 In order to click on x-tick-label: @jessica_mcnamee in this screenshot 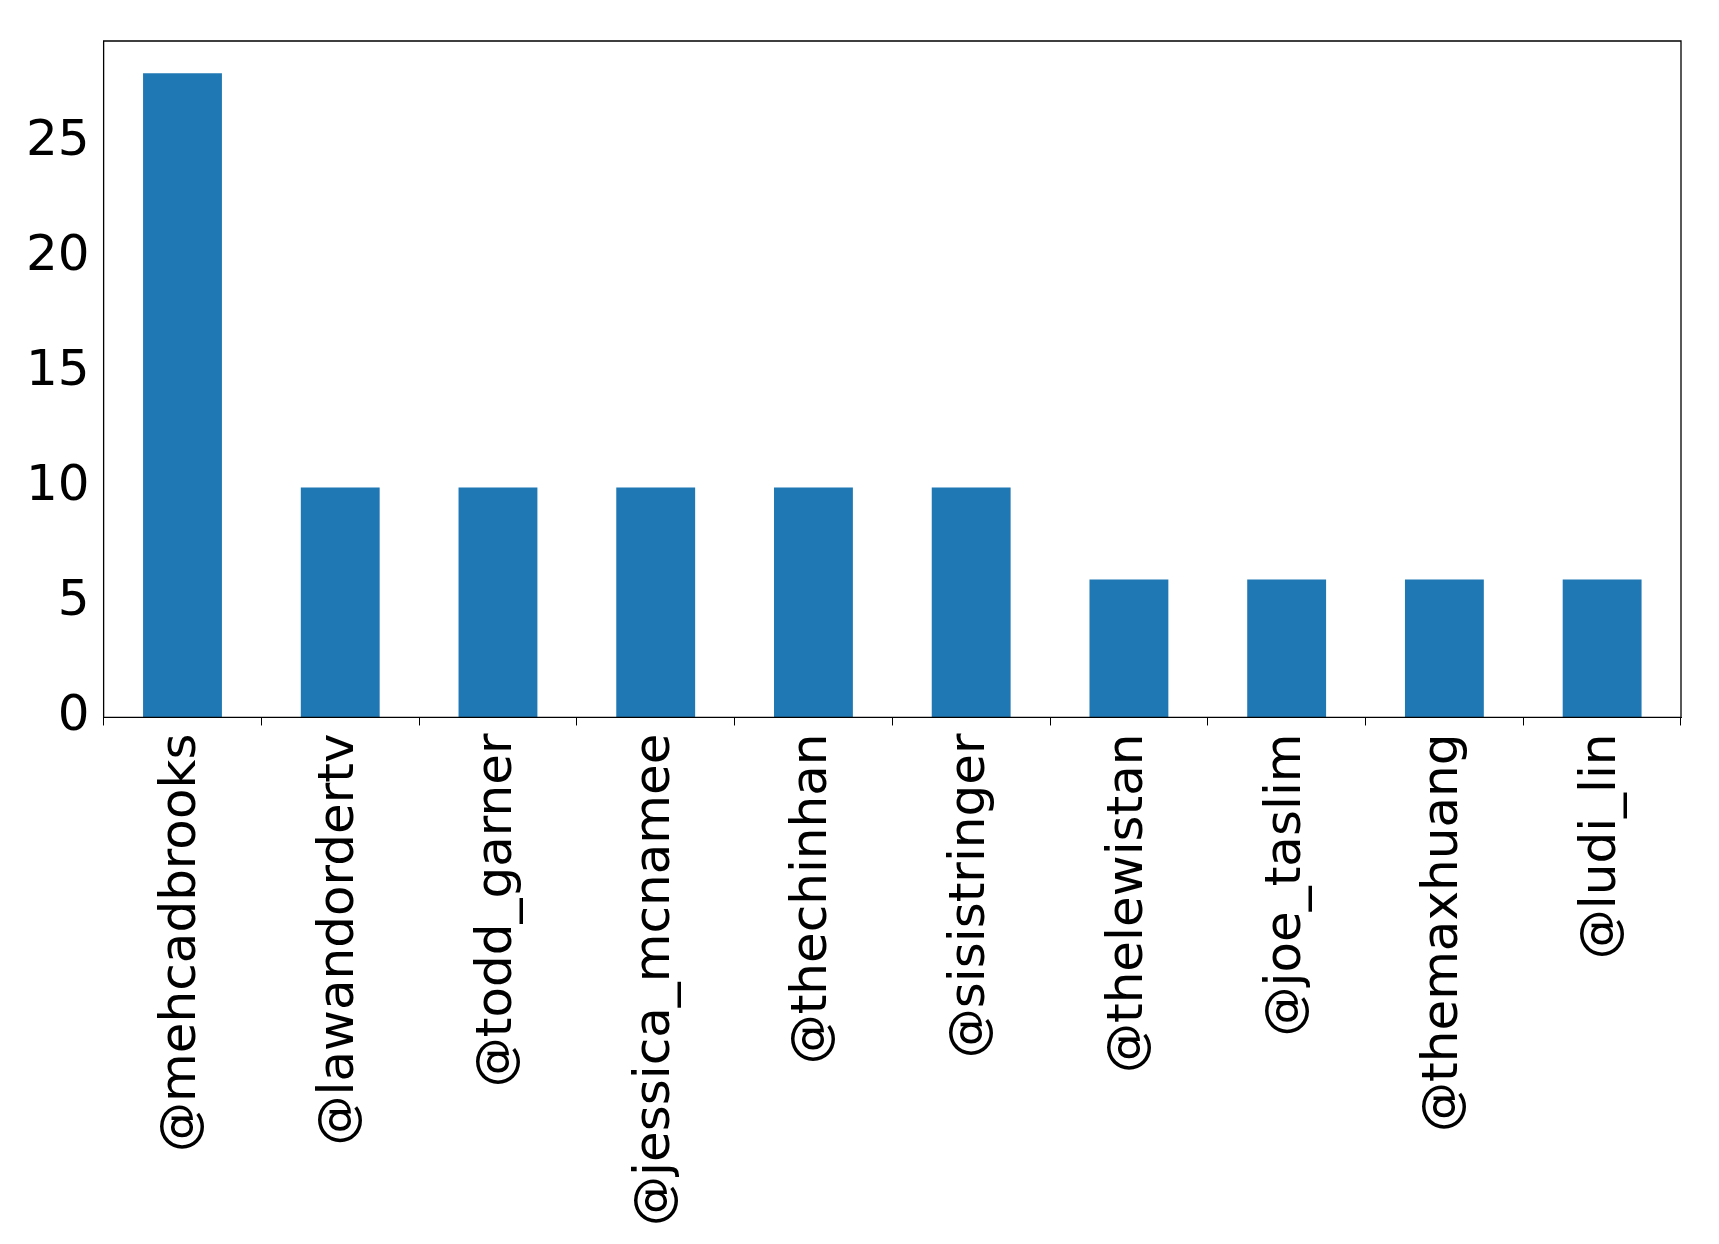, I will do `click(651, 979)`.